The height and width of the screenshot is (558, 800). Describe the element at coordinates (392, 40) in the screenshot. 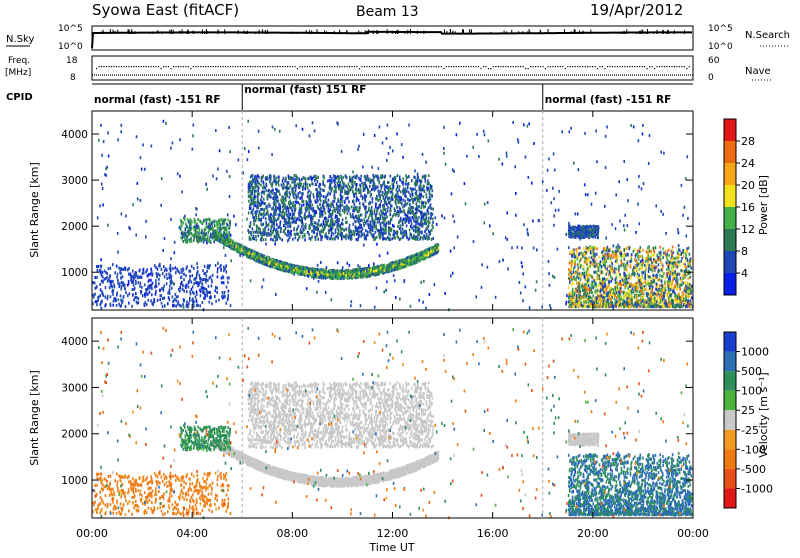

I see `nsky-line` at that location.